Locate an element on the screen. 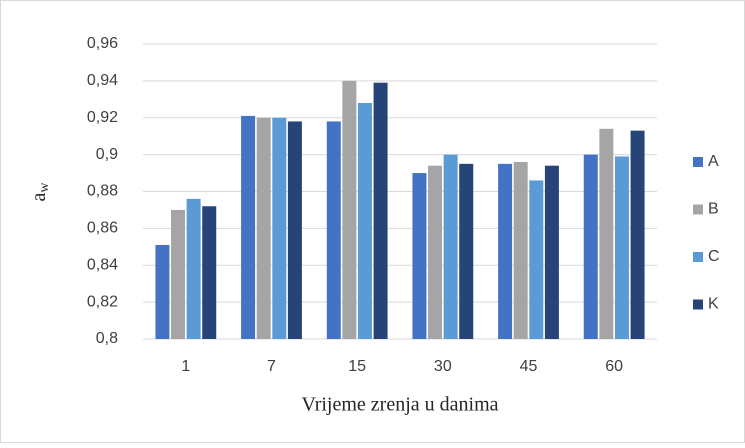 The height and width of the screenshot is (448, 745). legend-label: C is located at coordinates (714, 256).